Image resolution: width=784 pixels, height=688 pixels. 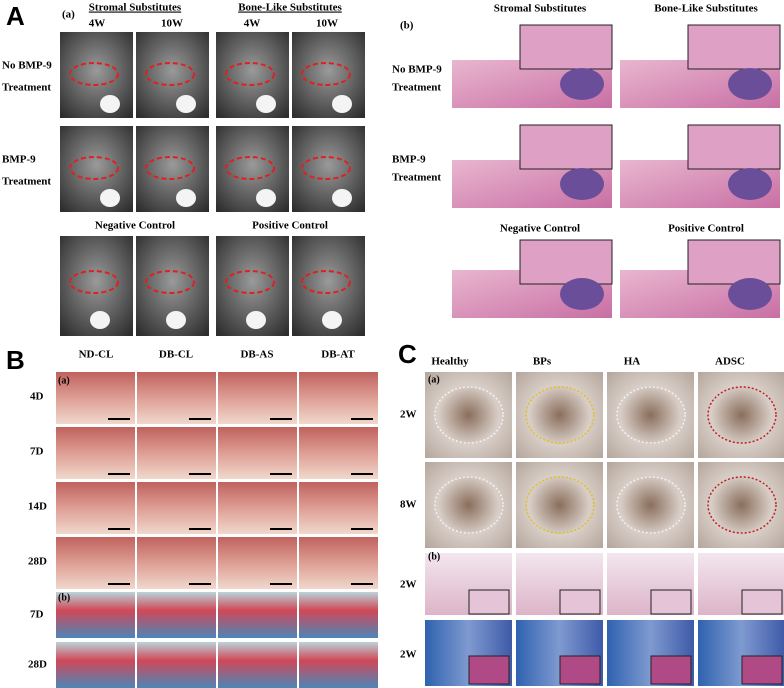 What do you see at coordinates (542, 362) in the screenshot?
I see `column-label: BPs` at bounding box center [542, 362].